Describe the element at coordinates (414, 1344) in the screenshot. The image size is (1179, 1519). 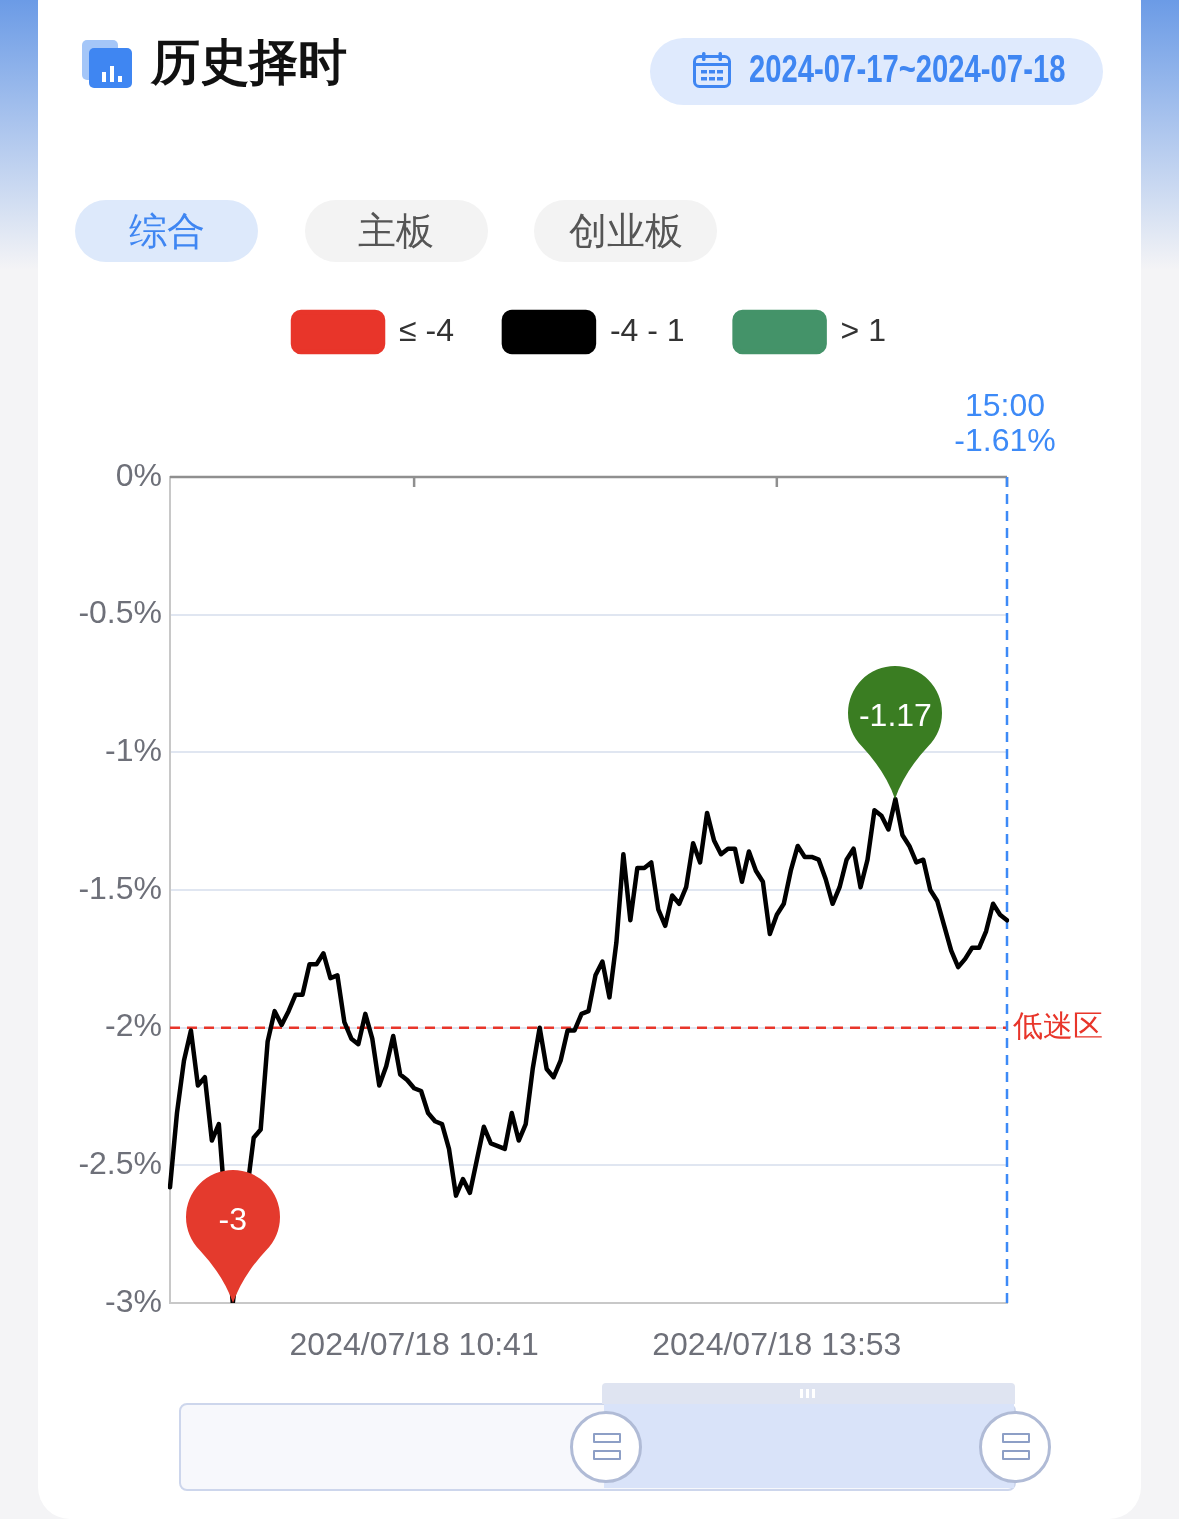
I see `x-tick-label: 2024/07/18 10:41` at that location.